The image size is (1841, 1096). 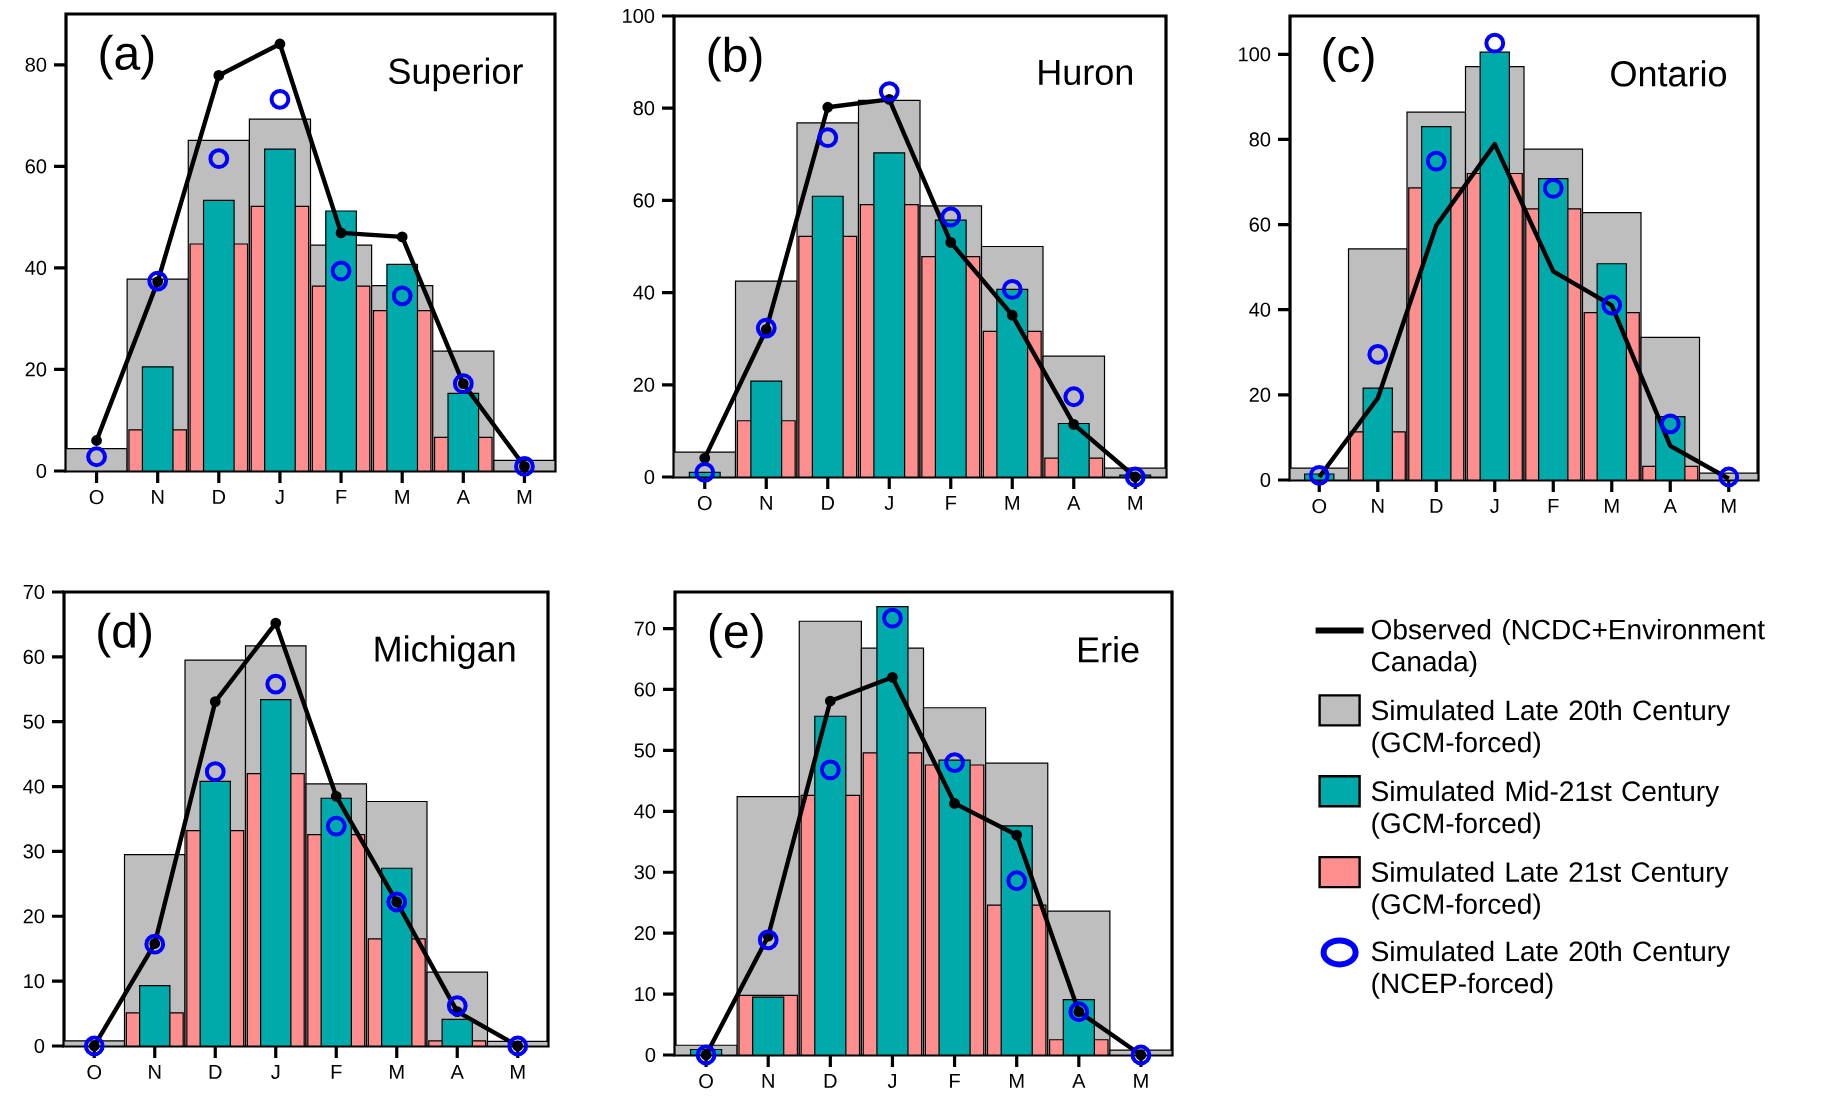 I want to click on text: Erie, so click(x=1109, y=649).